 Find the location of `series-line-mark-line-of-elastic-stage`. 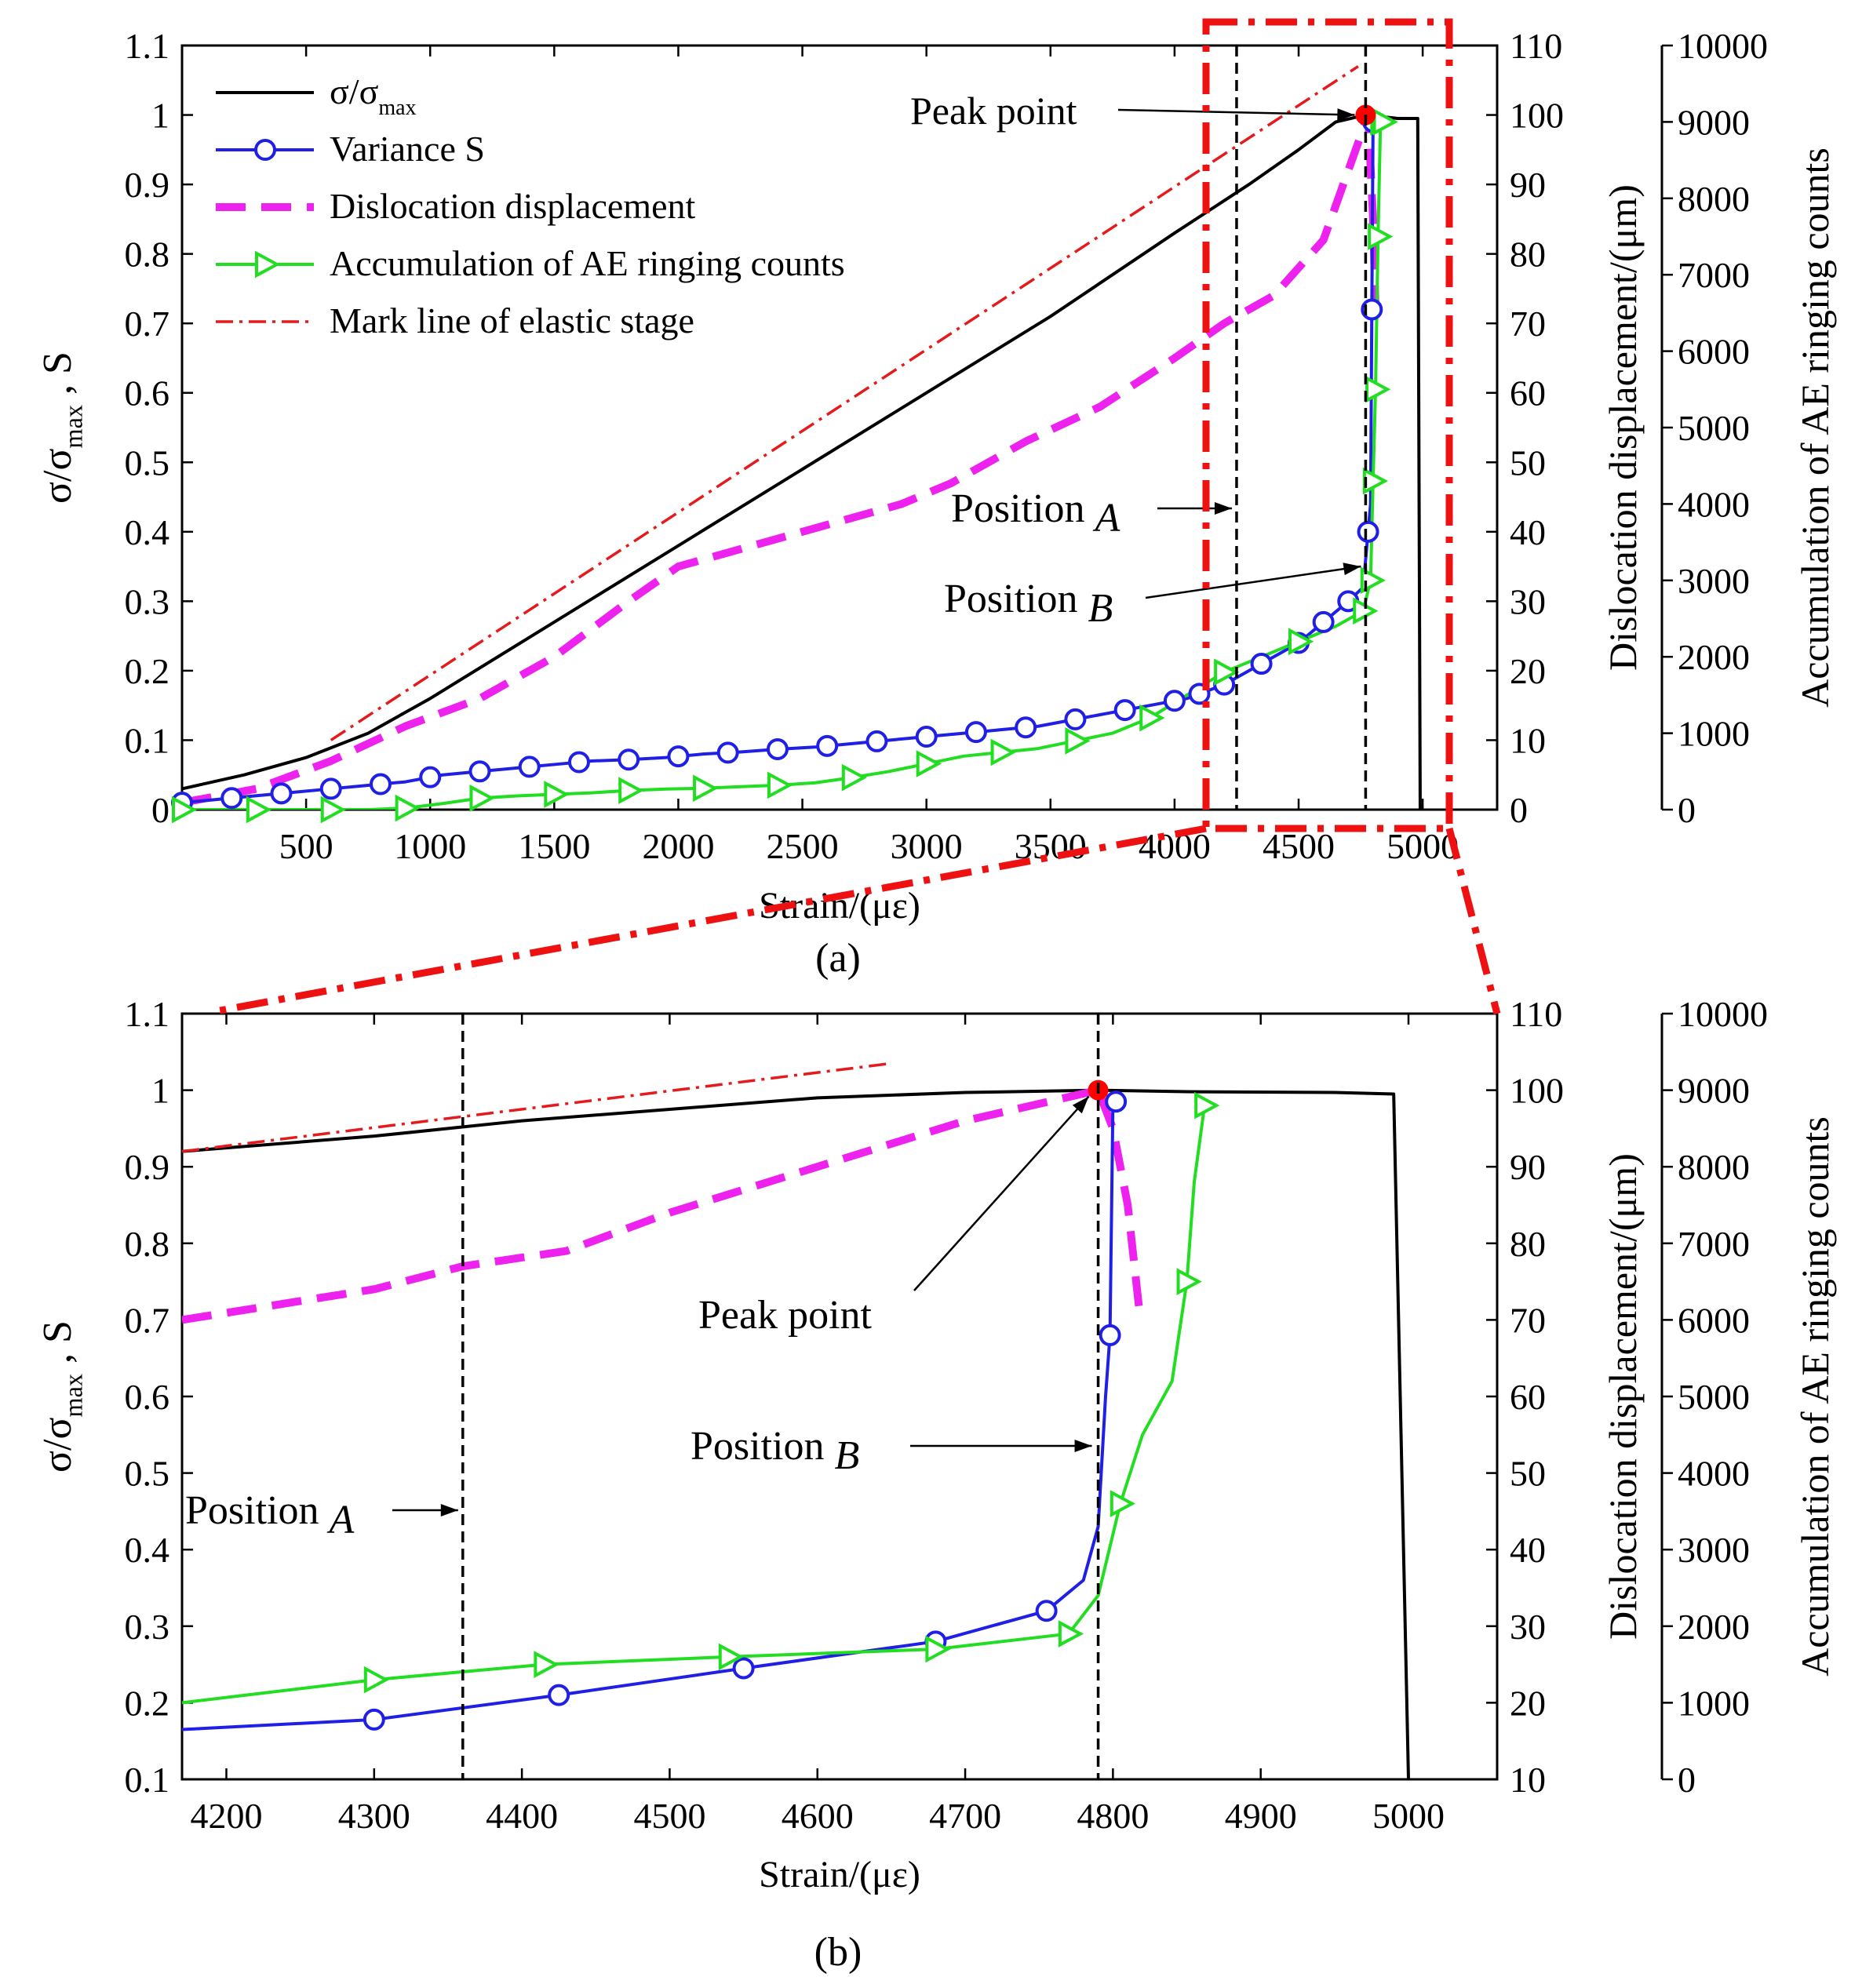

series-line-mark-line-of-elastic-stage is located at coordinates (537, 1107).